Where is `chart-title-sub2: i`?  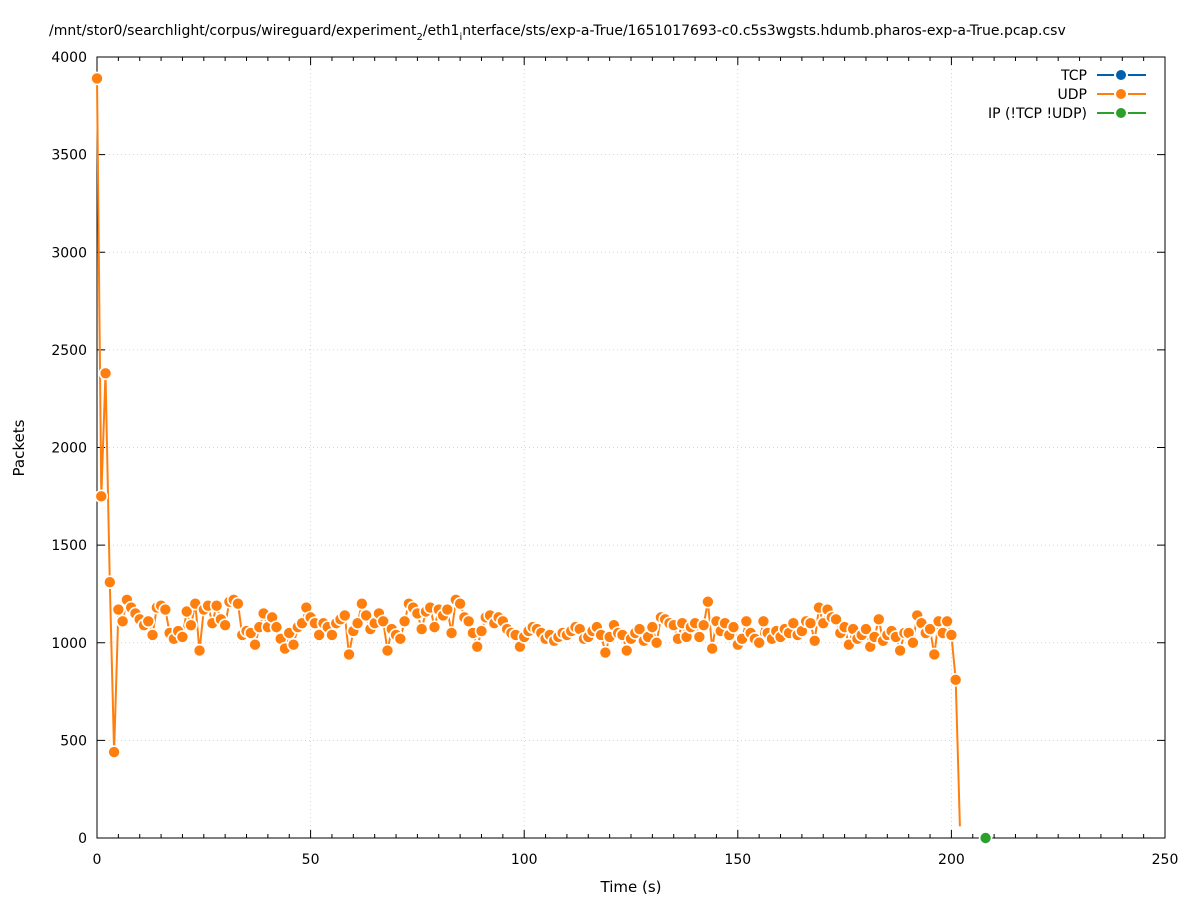 chart-title-sub2: i is located at coordinates (460, 37).